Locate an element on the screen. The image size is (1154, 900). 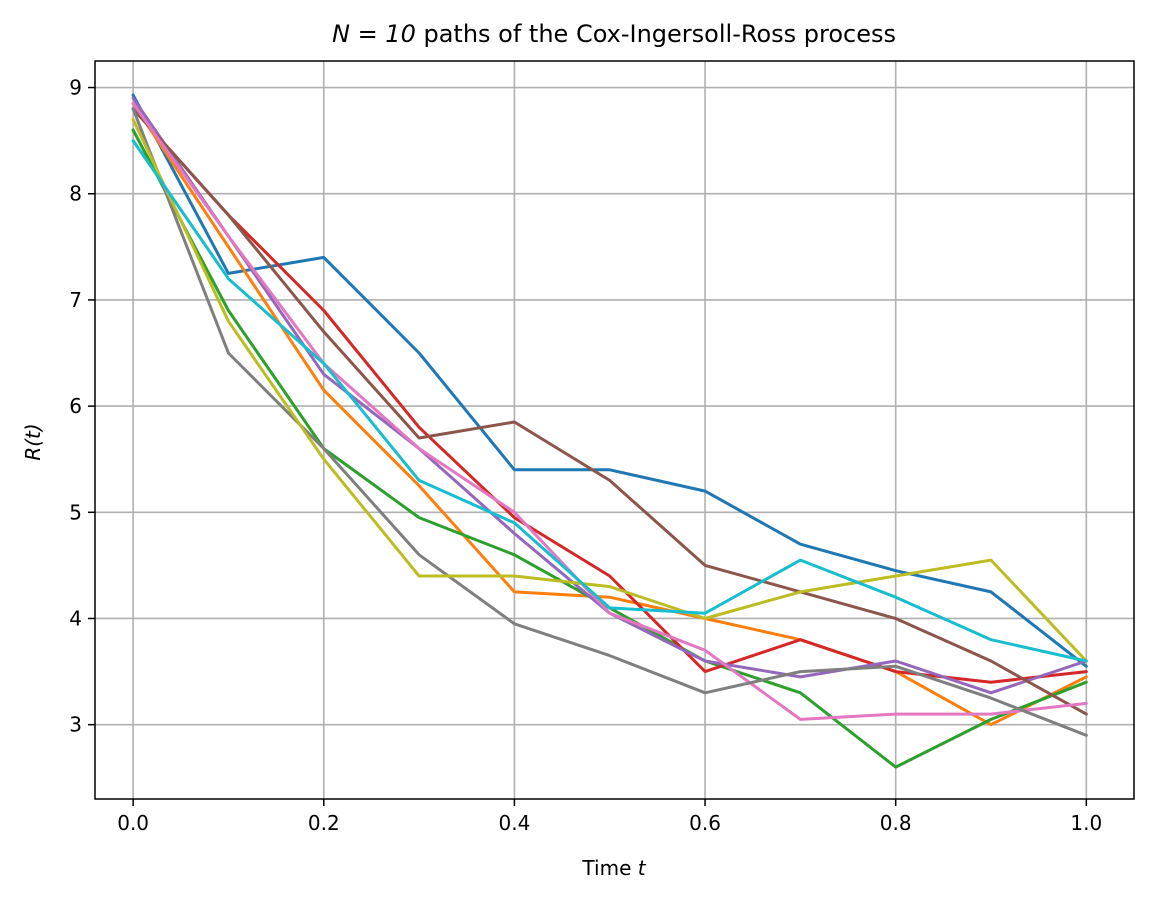
y-tick-label: 7 is located at coordinates (75, 300).